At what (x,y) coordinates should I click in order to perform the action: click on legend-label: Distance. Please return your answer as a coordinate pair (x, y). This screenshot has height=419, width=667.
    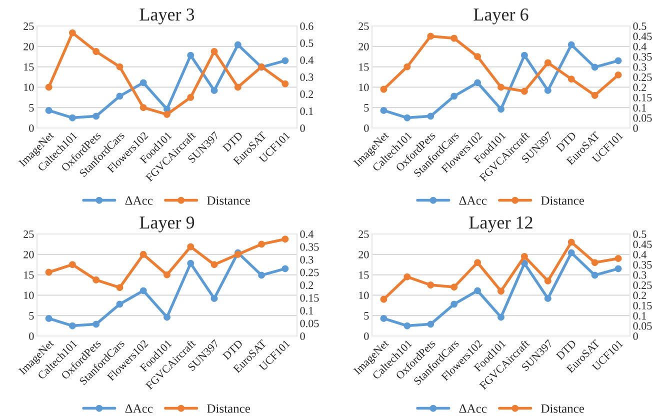
    Looking at the image, I should click on (228, 200).